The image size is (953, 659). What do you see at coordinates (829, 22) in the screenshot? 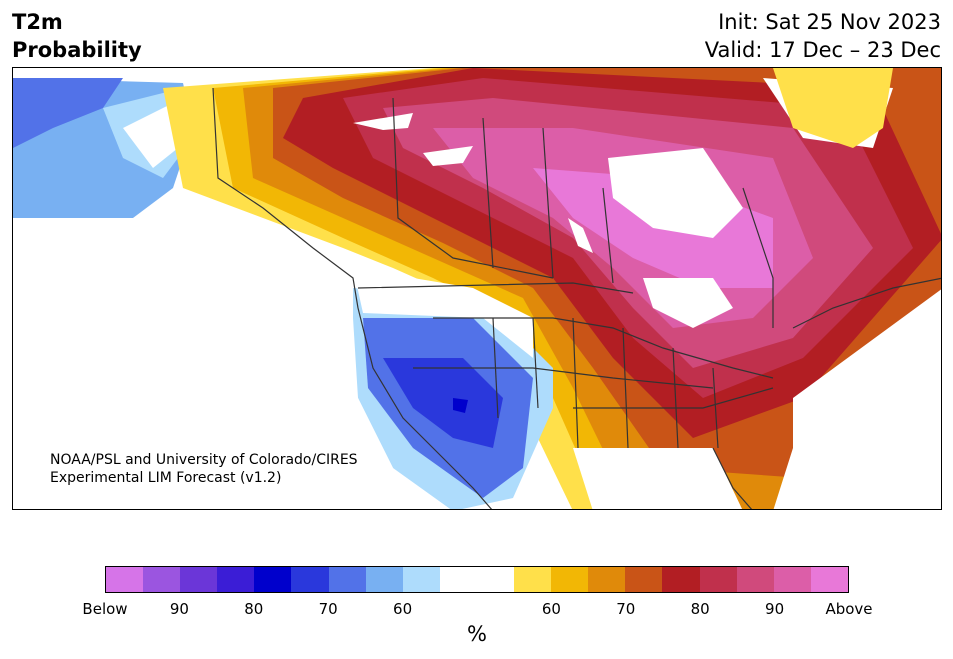
I see `init-date: Init: Sat 25 Nov 2023` at bounding box center [829, 22].